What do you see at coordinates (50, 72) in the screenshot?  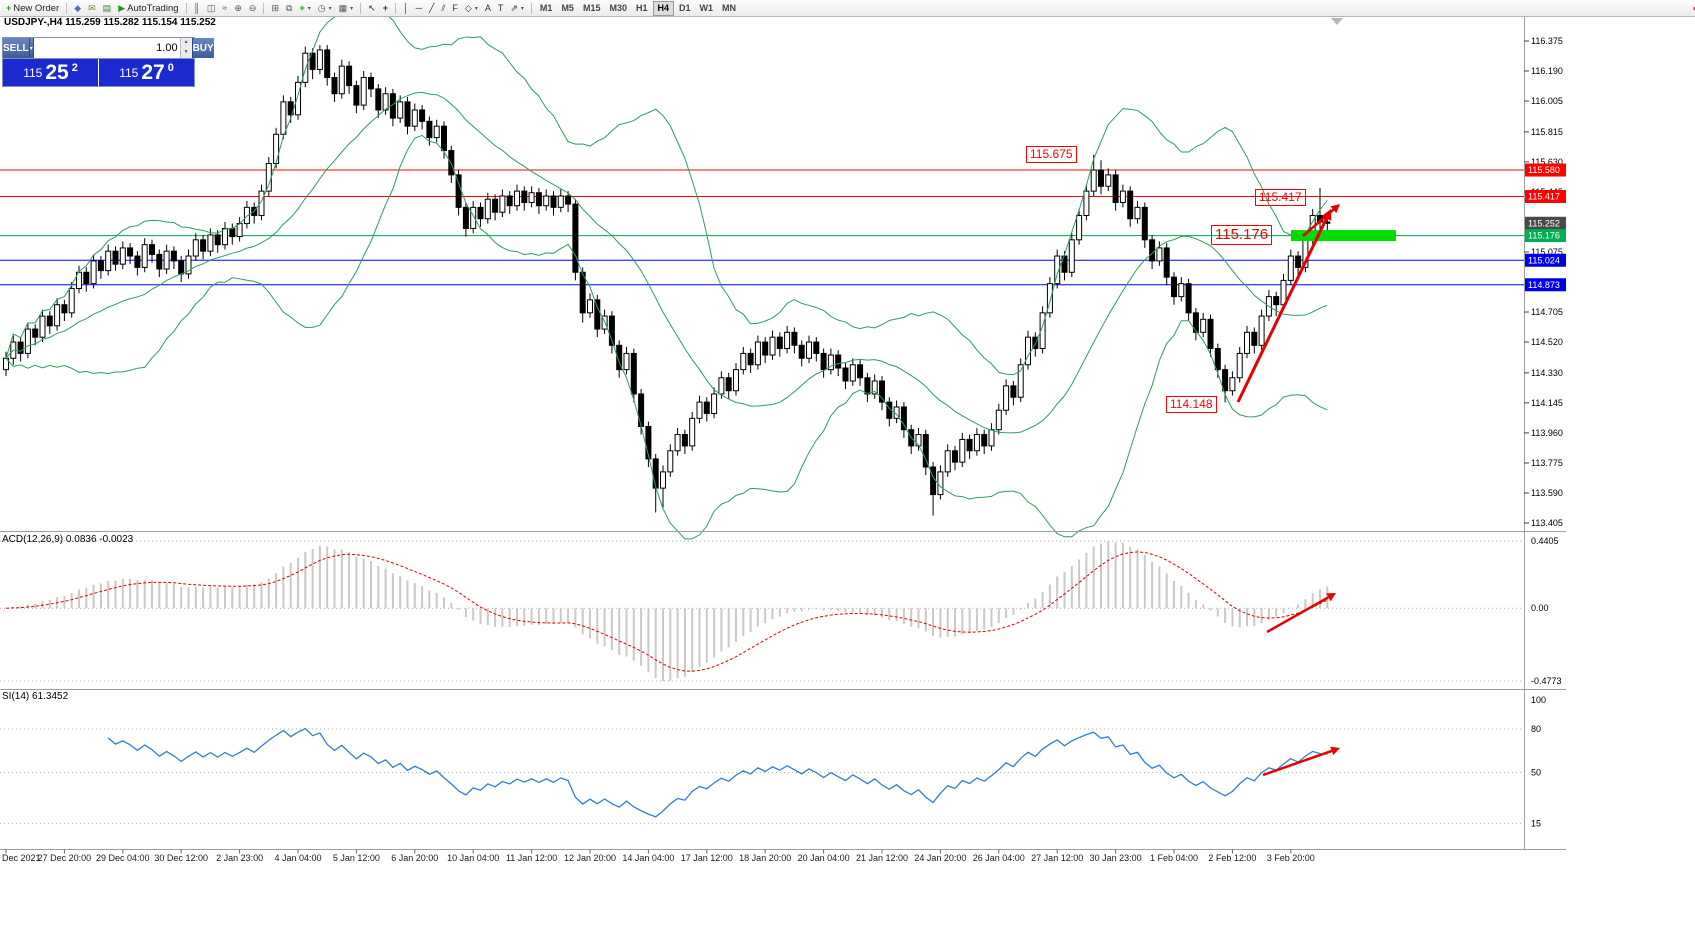 I see `bid-price-button: 115 25 2` at bounding box center [50, 72].